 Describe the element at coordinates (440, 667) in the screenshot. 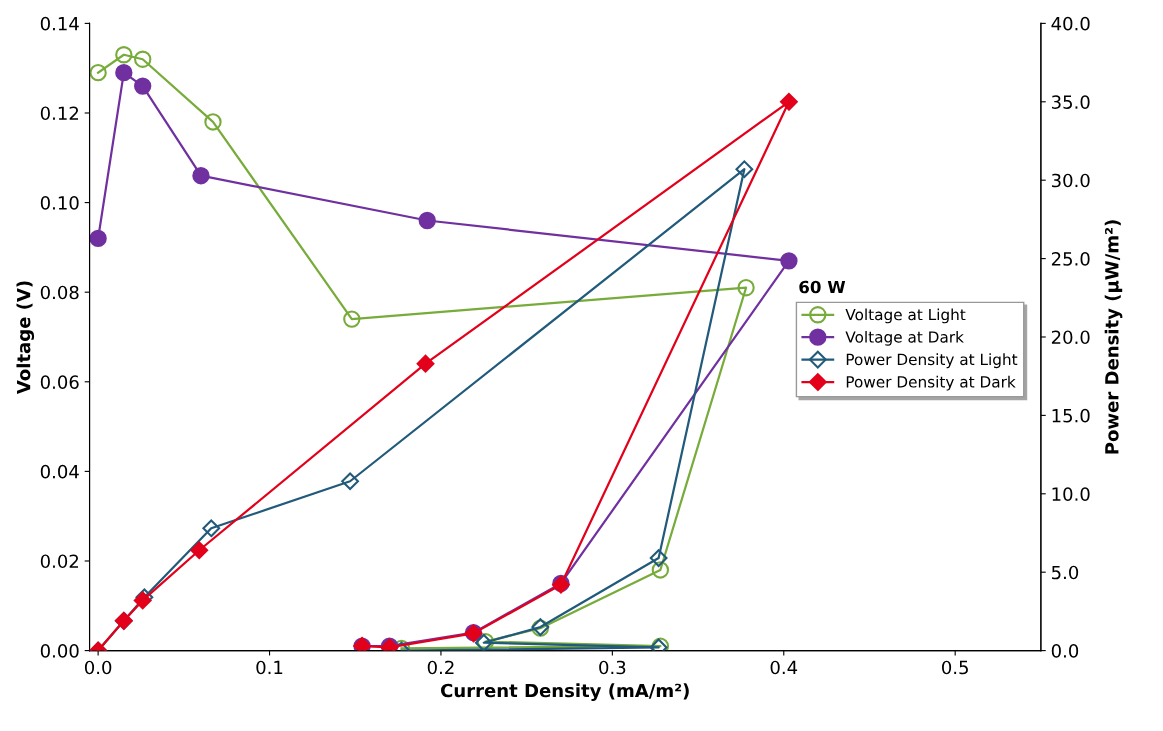

I see `x-tick-label: 0.2` at that location.